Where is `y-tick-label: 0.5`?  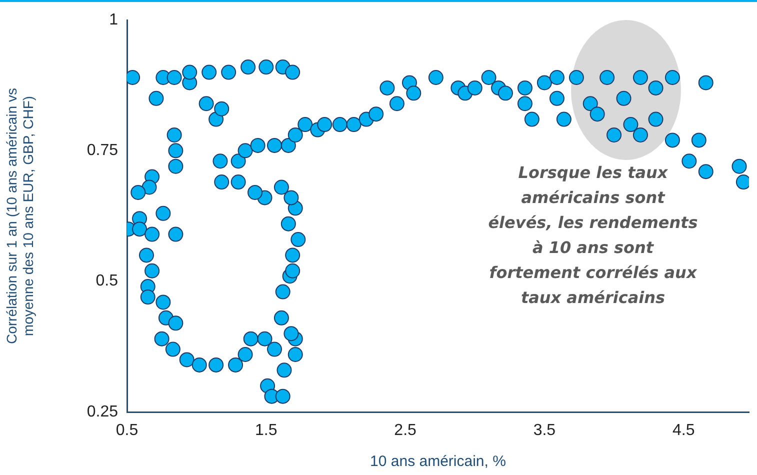 y-tick-label: 0.5 is located at coordinates (107, 281).